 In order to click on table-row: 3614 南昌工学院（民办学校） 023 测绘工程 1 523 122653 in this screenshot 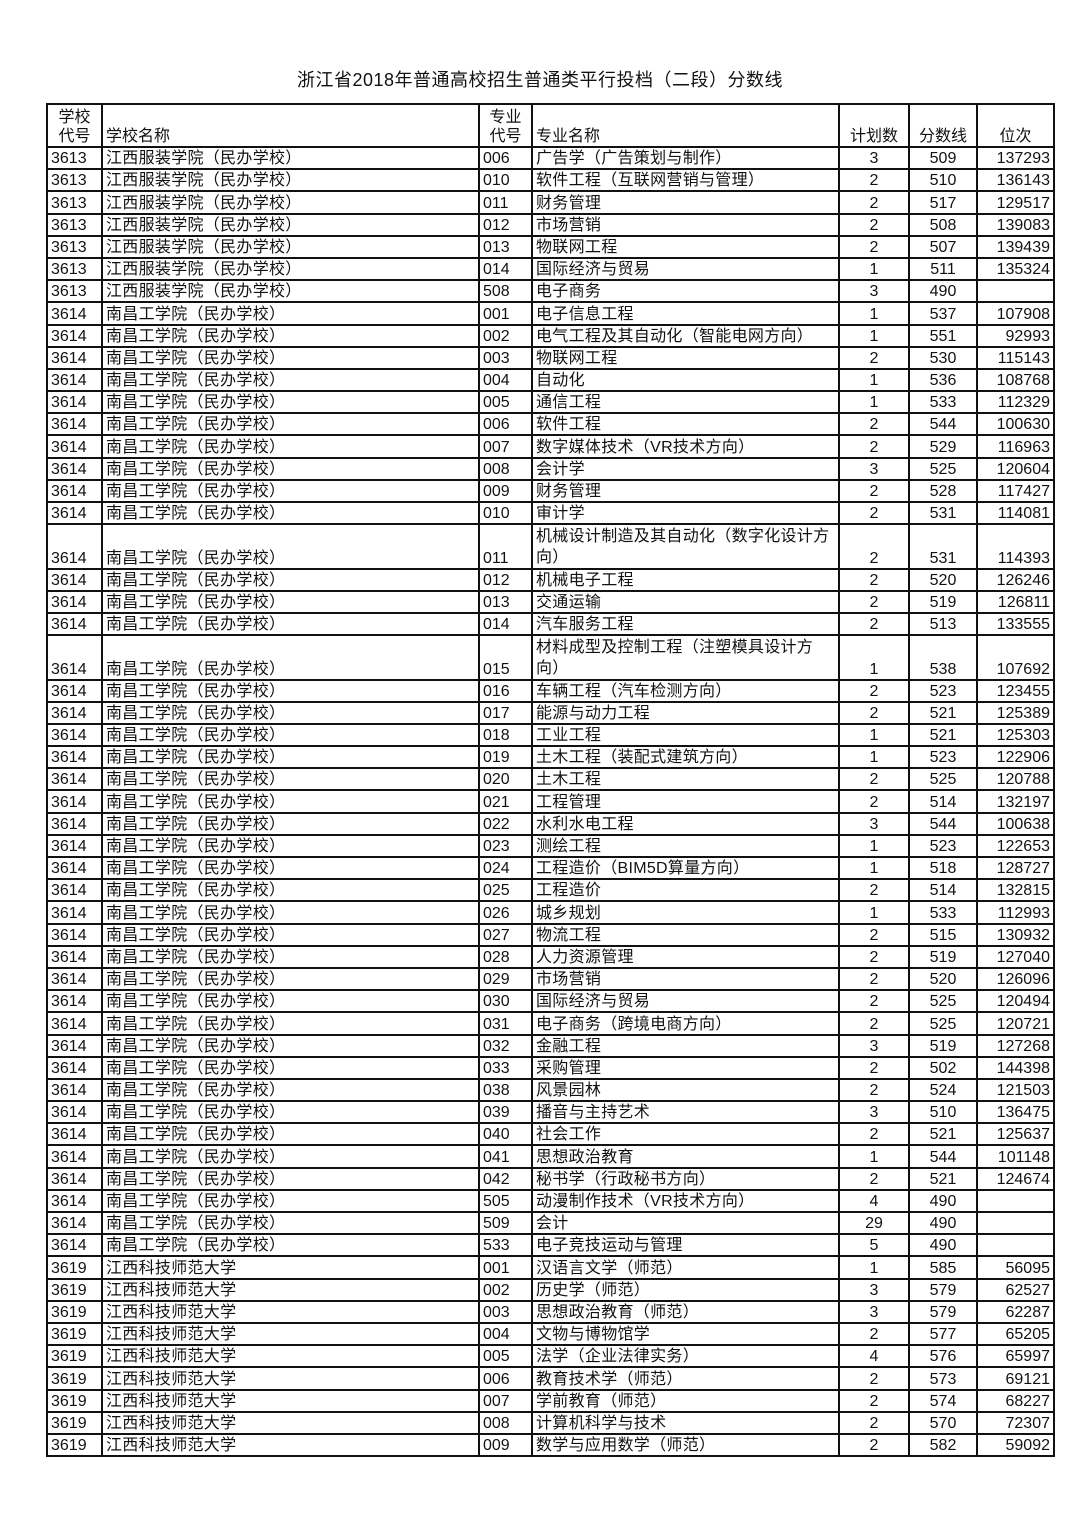, I will do `click(550, 846)`.